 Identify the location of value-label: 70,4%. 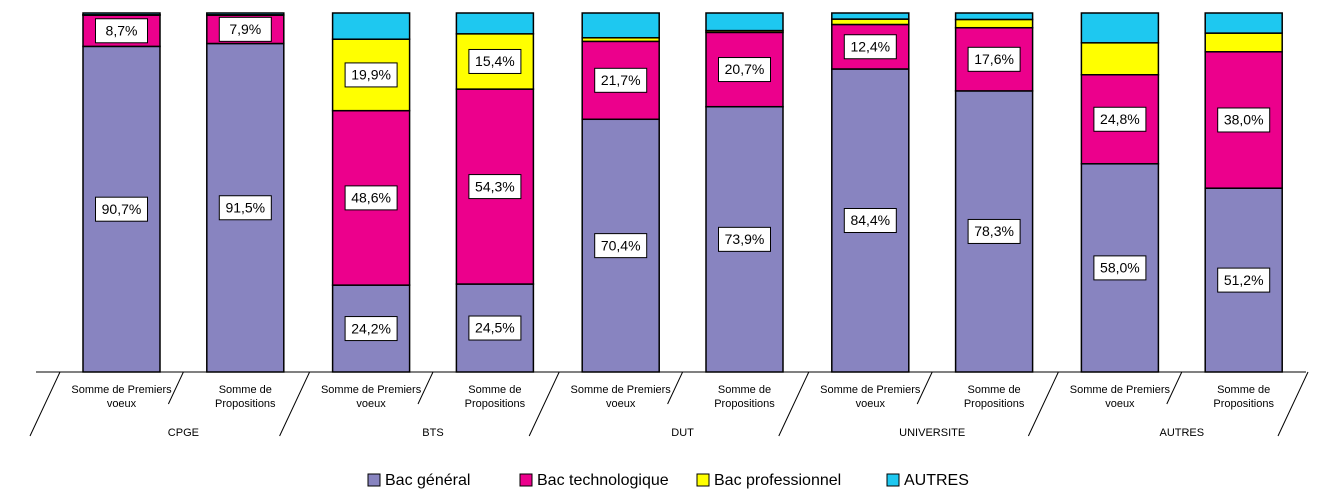
(621, 245).